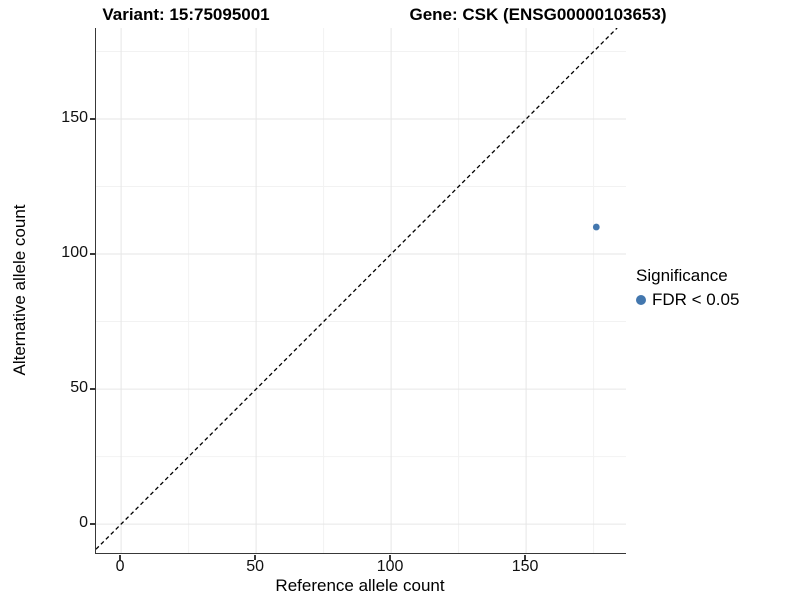 The height and width of the screenshot is (600, 800). What do you see at coordinates (696, 299) in the screenshot?
I see `legend-label: FDR < 0.05` at bounding box center [696, 299].